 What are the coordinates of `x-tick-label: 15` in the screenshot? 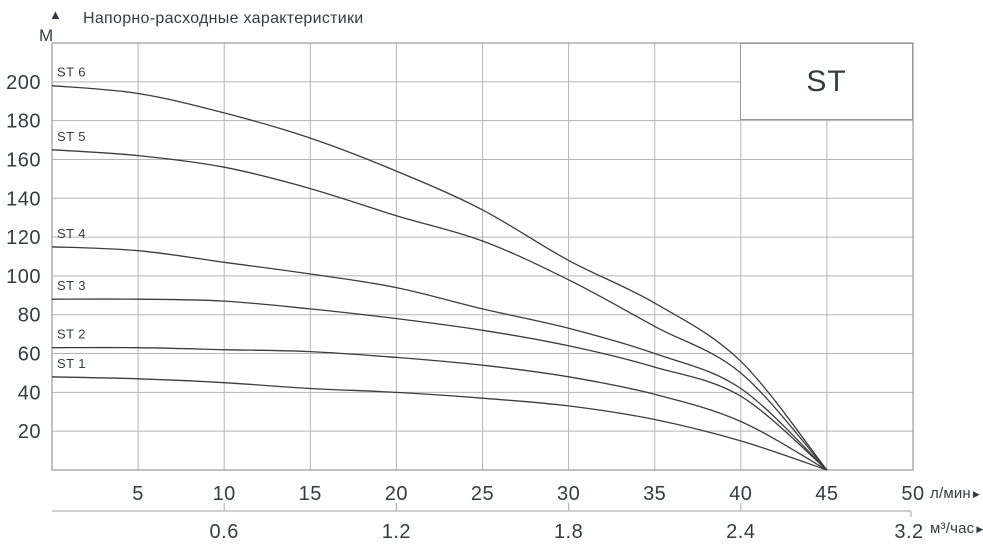 It's located at (310, 494).